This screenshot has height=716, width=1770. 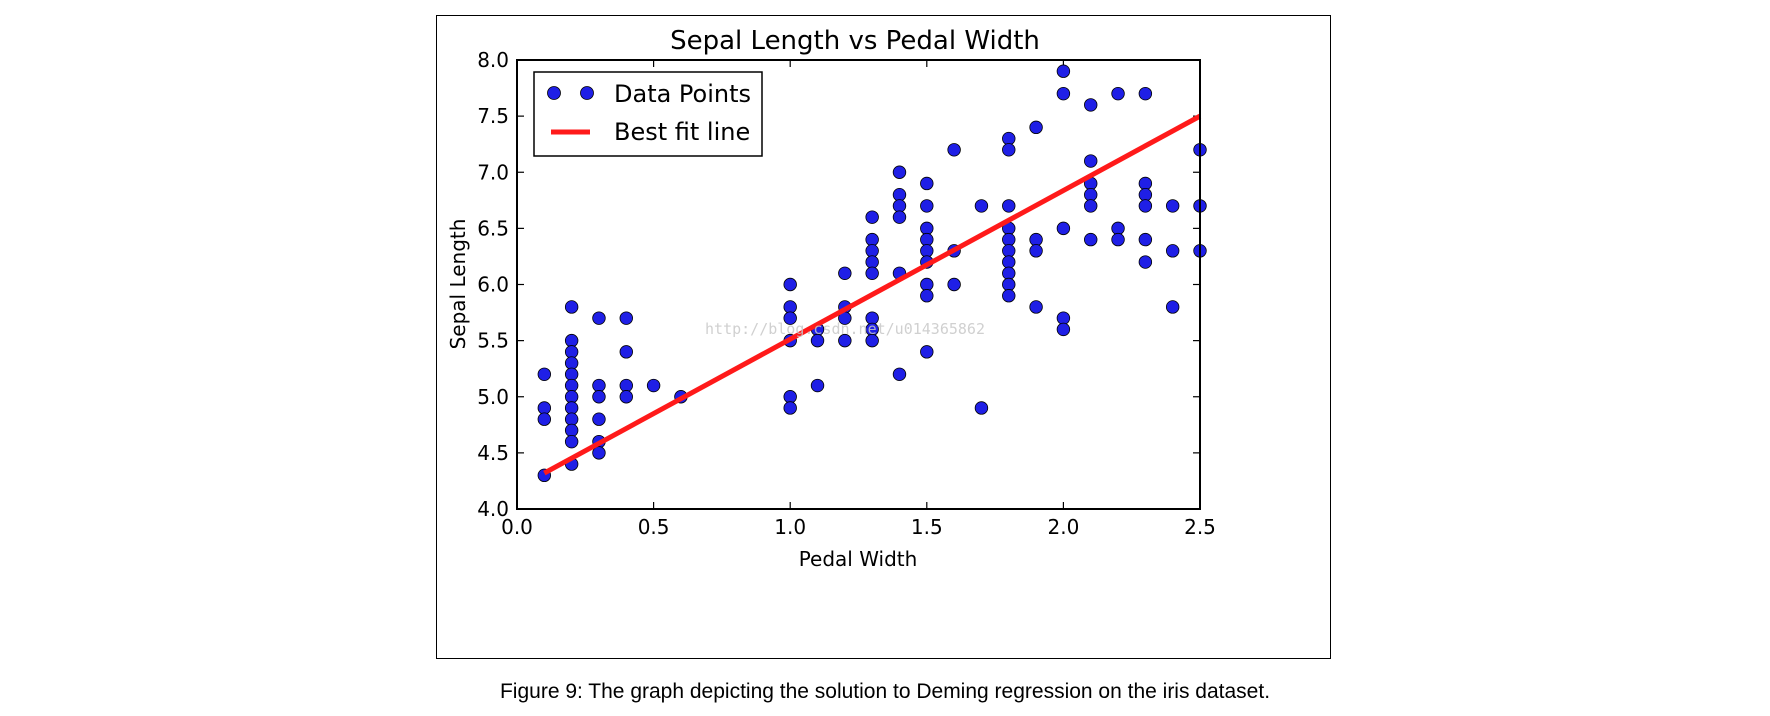 What do you see at coordinates (858, 559) in the screenshot?
I see `x-axis-label: Pedal Width` at bounding box center [858, 559].